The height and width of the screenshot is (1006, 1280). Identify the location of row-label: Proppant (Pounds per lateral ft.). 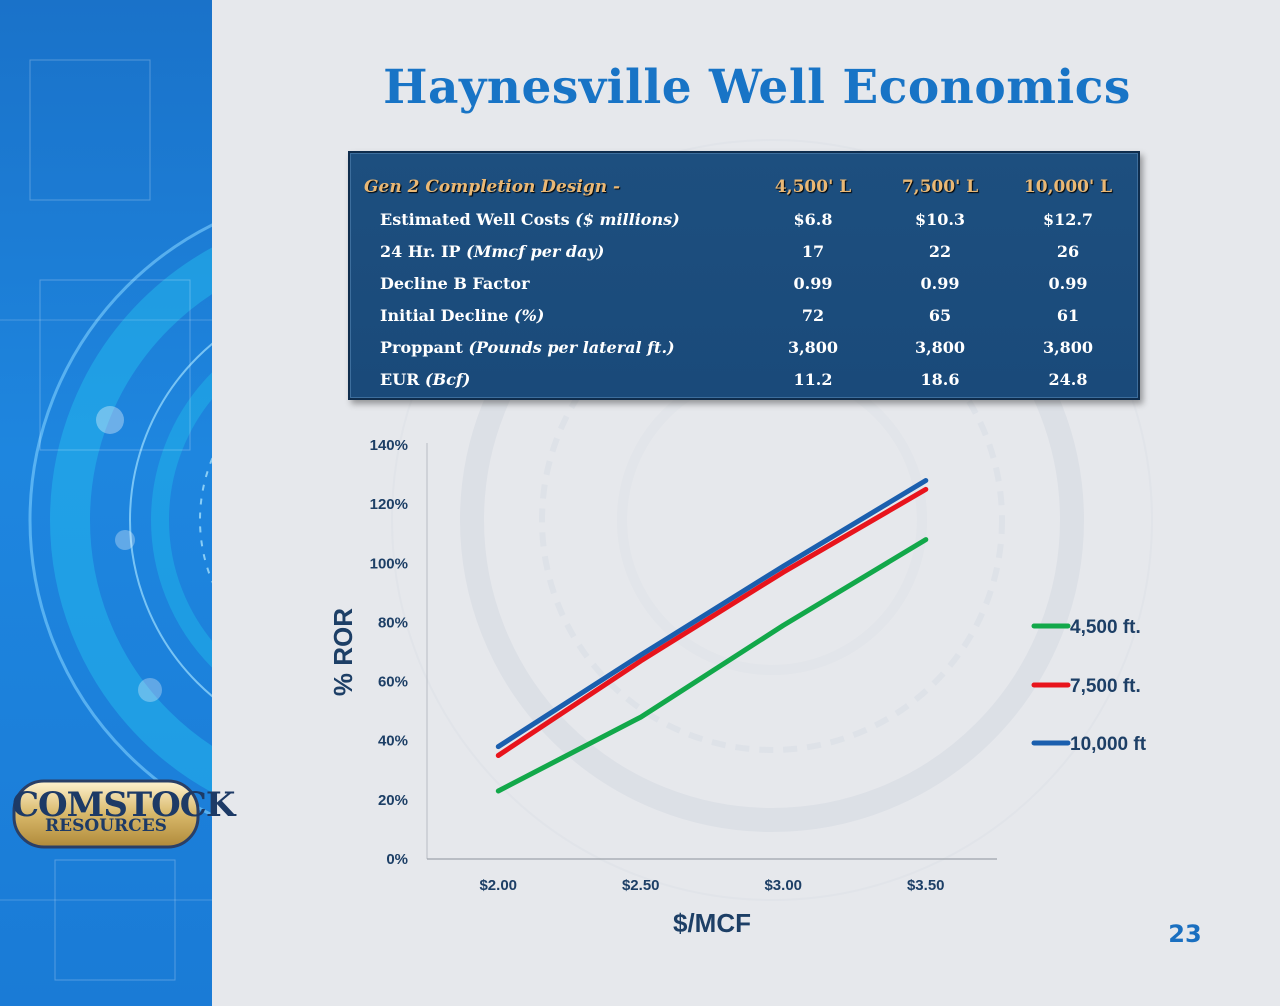
(527, 347).